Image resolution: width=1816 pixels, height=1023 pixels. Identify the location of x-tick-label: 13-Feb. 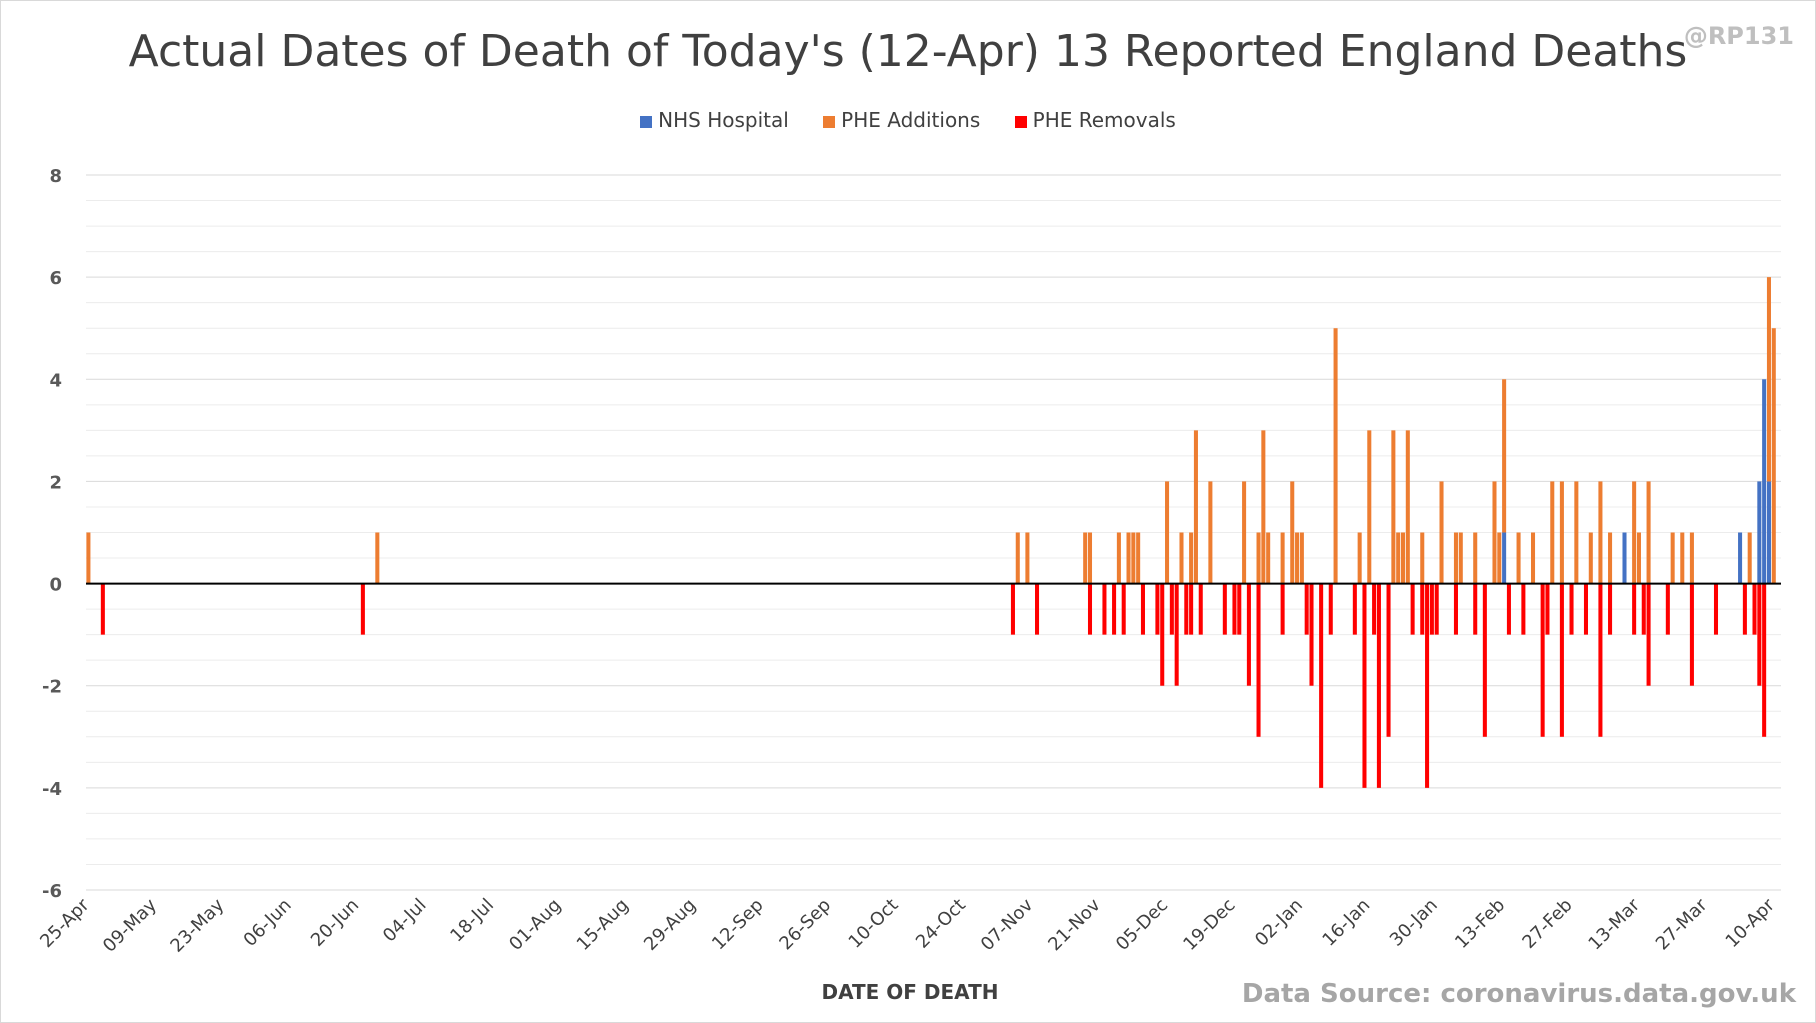
(1480, 924).